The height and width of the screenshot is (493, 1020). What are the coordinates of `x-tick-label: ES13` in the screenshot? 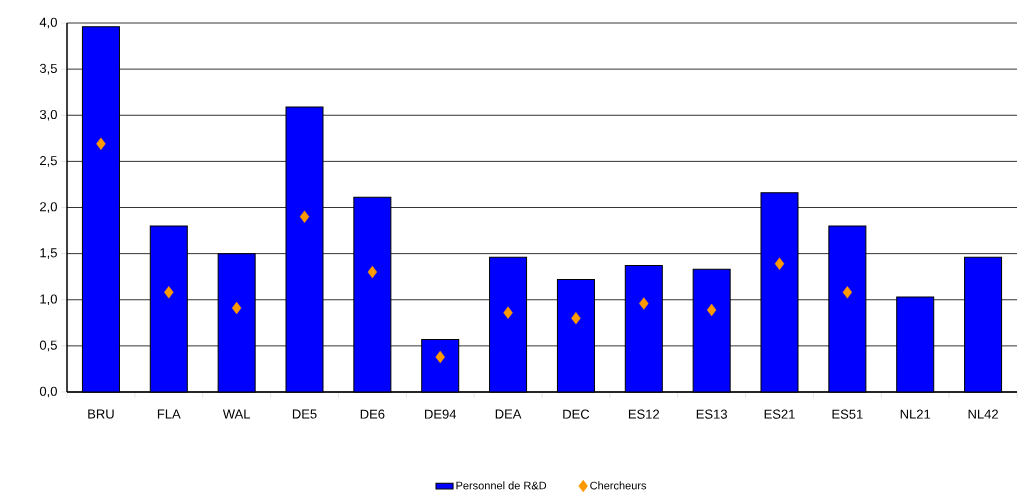 It's located at (711, 414).